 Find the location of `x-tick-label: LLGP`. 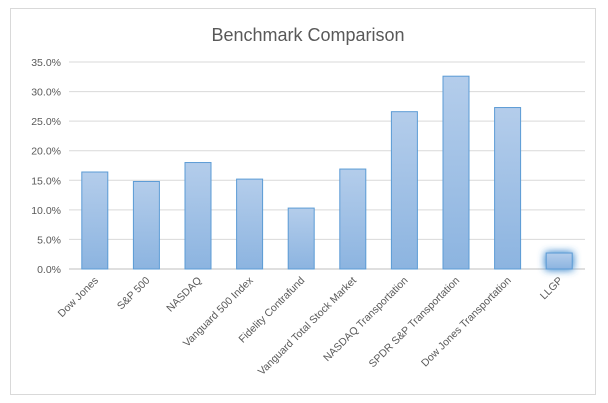

x-tick-label: LLGP is located at coordinates (551, 288).